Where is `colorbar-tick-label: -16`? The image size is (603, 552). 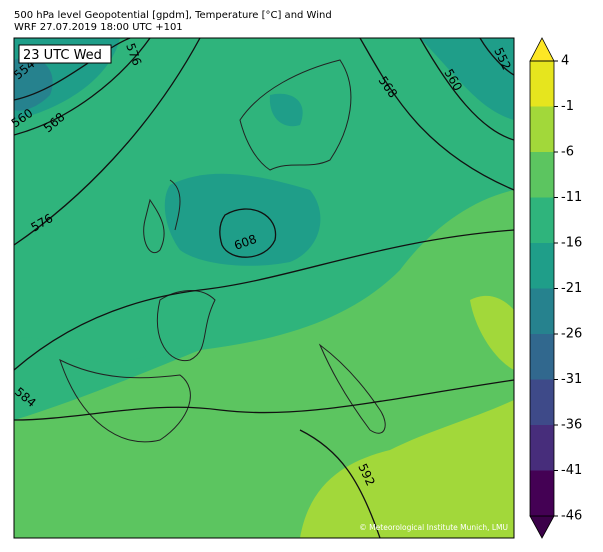 colorbar-tick-label: -16 is located at coordinates (571, 243).